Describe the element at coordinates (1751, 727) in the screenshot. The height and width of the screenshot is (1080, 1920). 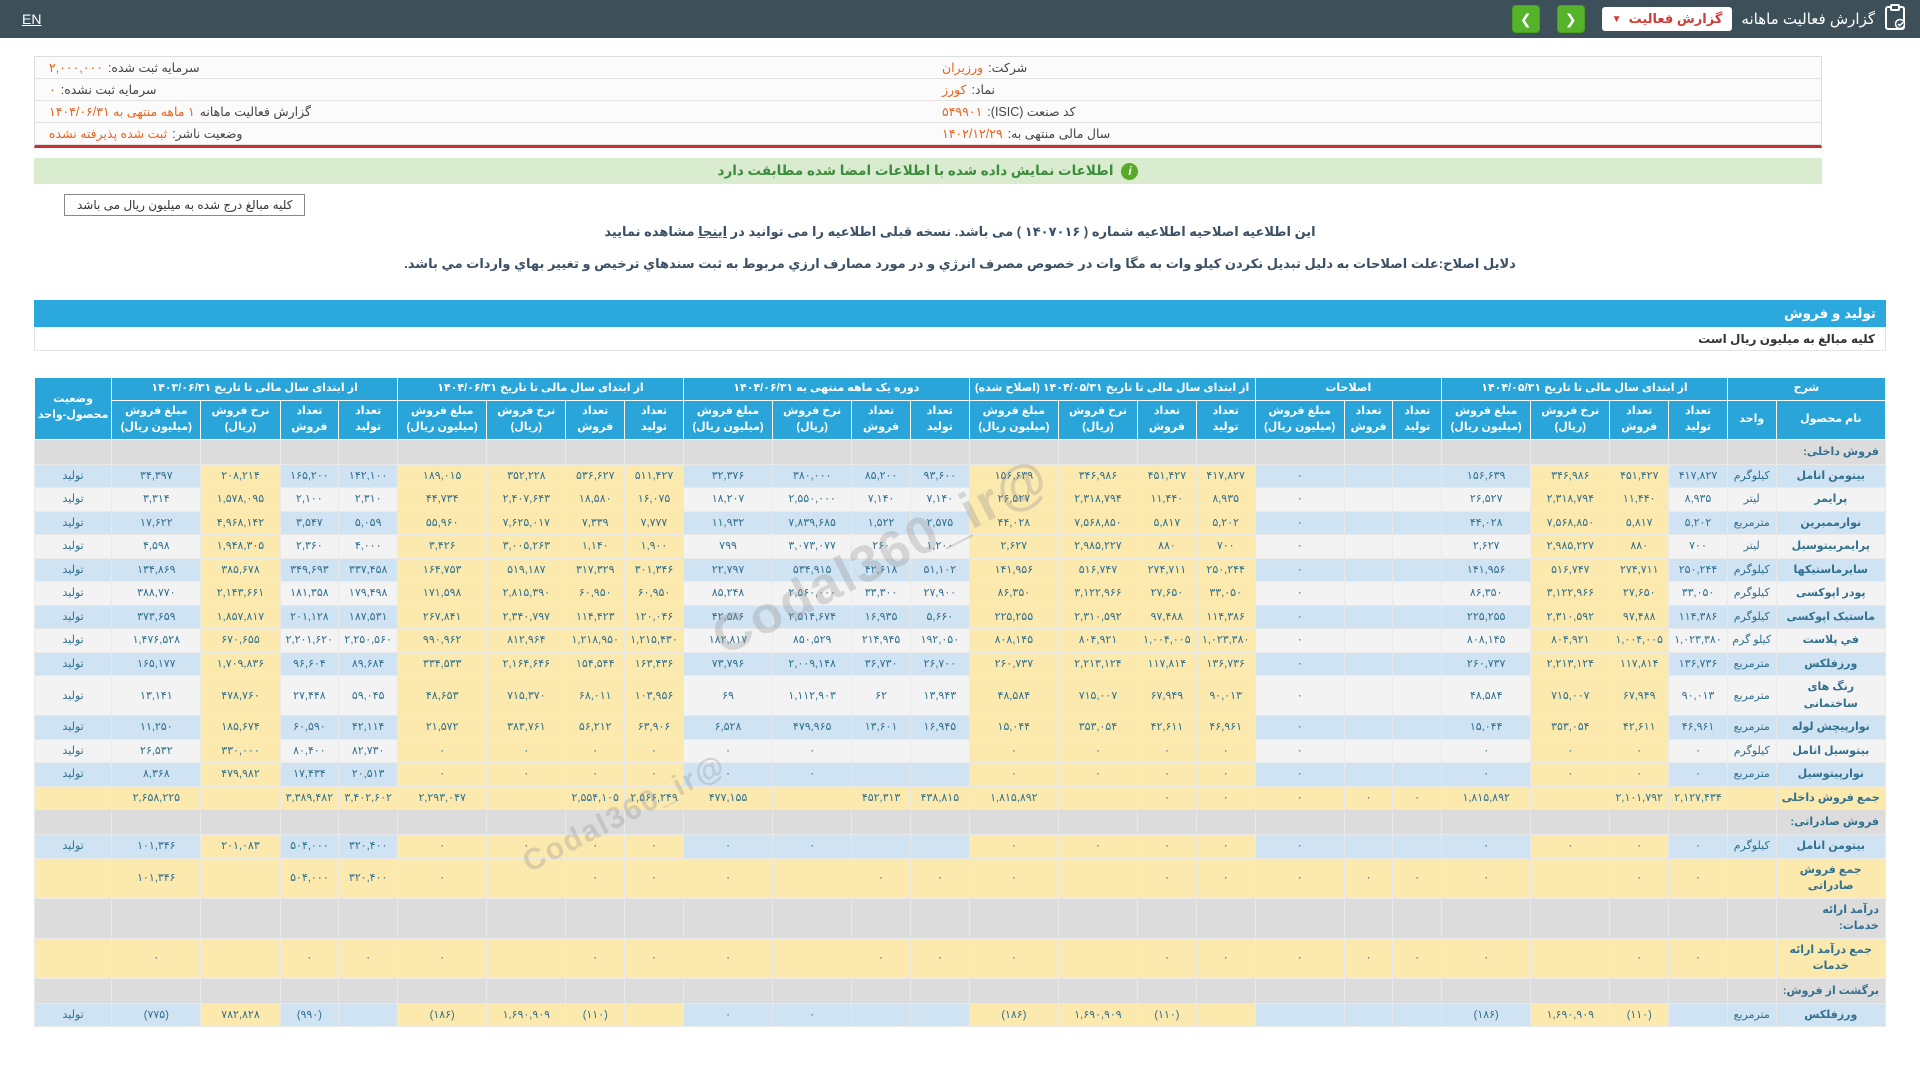
I see `product-unit: مترمربع` at that location.